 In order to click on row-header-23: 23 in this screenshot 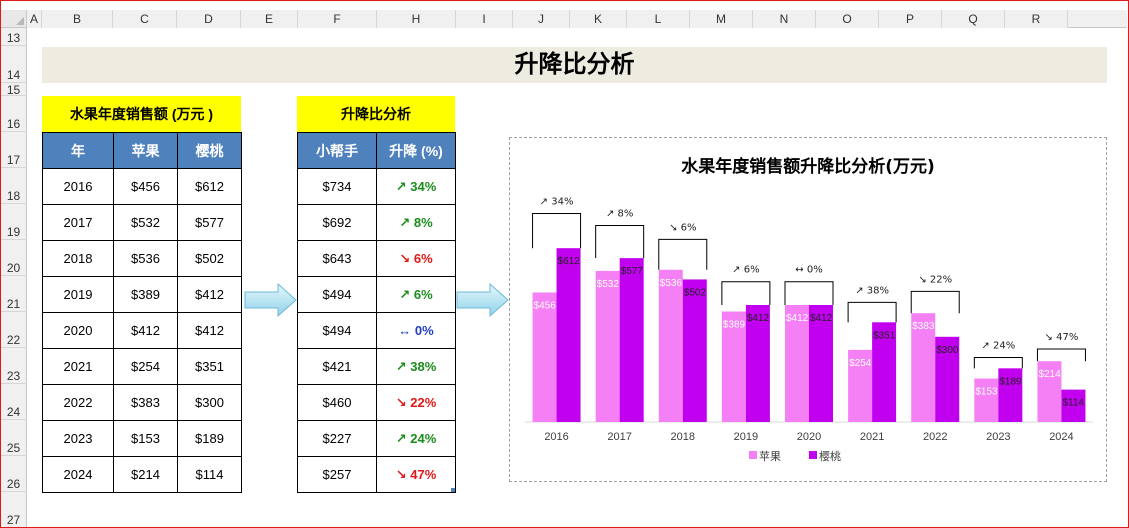, I will do `click(13, 366)`.